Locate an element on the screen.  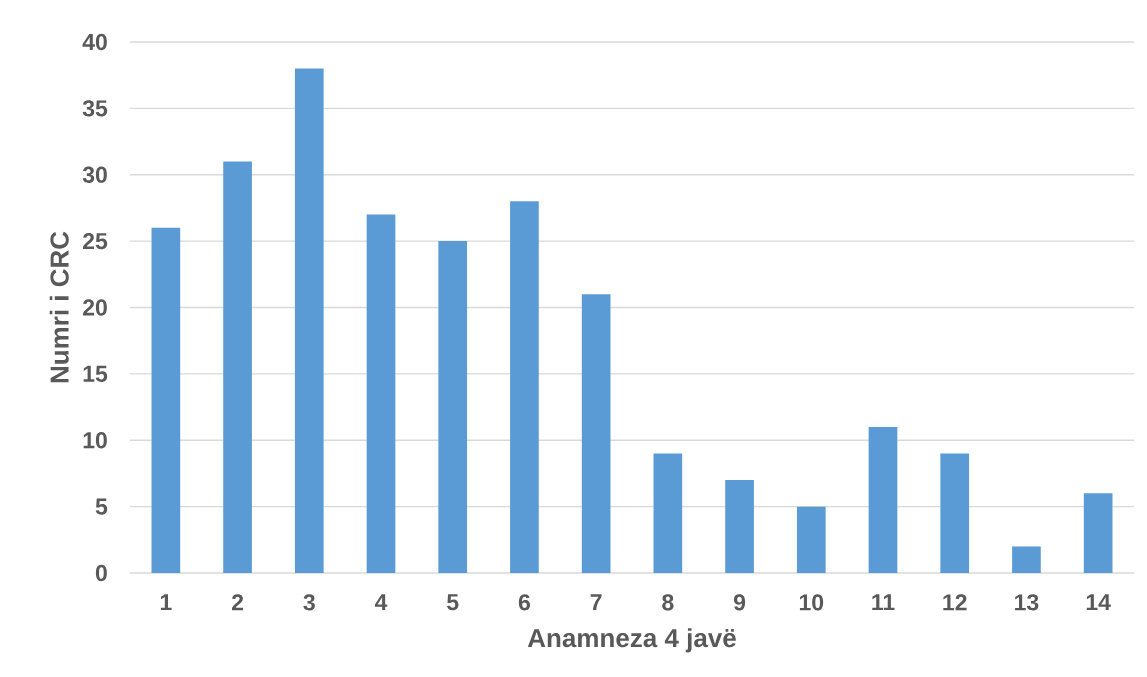
y-tick-label: 20 is located at coordinates (95, 307).